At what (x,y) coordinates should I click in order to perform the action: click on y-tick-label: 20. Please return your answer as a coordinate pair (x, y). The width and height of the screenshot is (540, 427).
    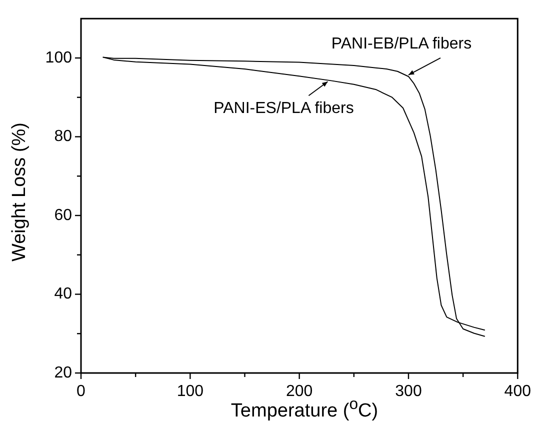
    Looking at the image, I should click on (63, 373).